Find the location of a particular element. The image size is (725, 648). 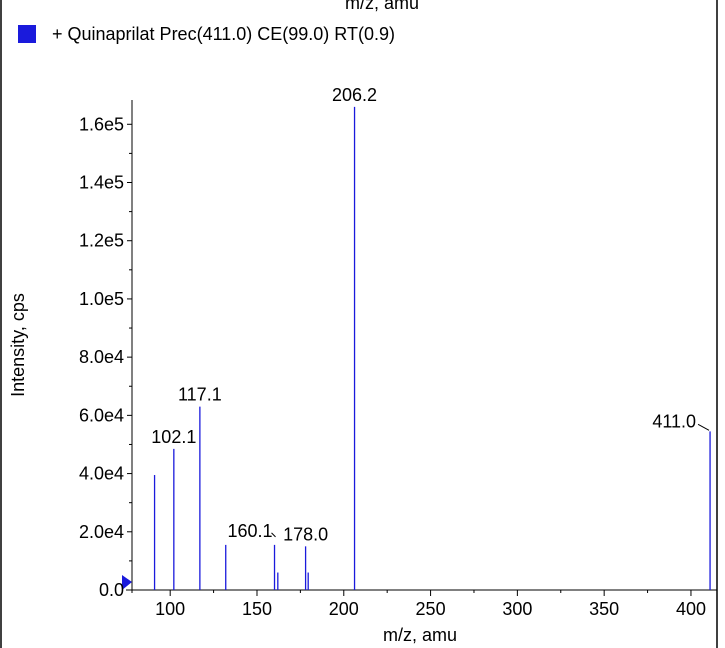

legend-swatch is located at coordinates (27, 34).